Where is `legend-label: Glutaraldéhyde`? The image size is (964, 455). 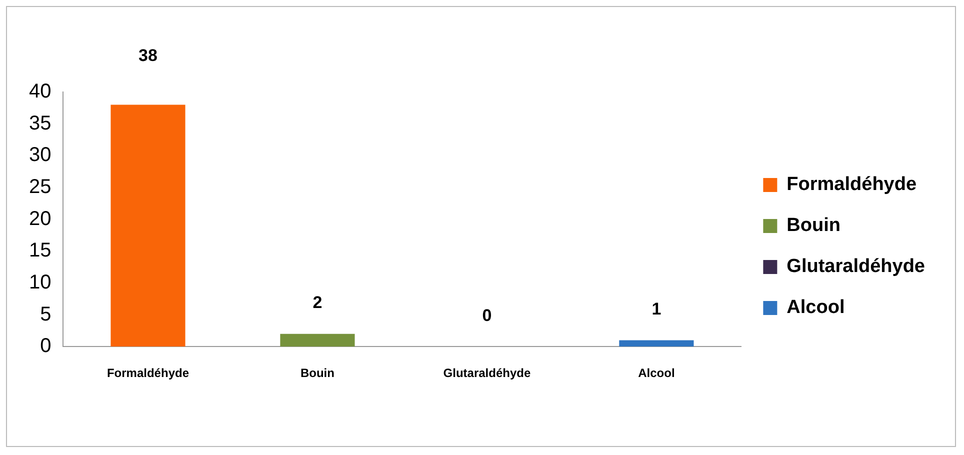
legend-label: Glutaraldéhyde is located at coordinates (856, 267).